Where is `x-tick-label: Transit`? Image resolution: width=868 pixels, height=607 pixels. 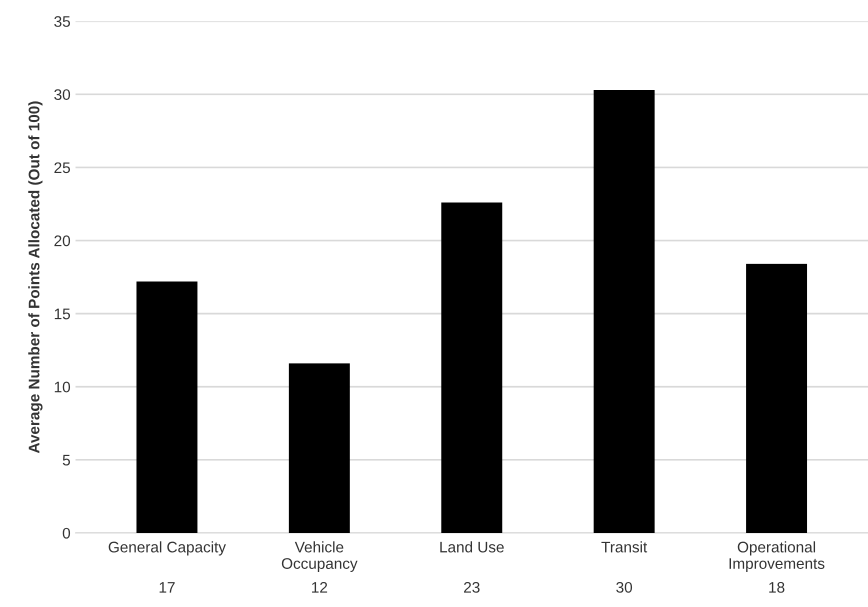
x-tick-label: Transit is located at coordinates (624, 546).